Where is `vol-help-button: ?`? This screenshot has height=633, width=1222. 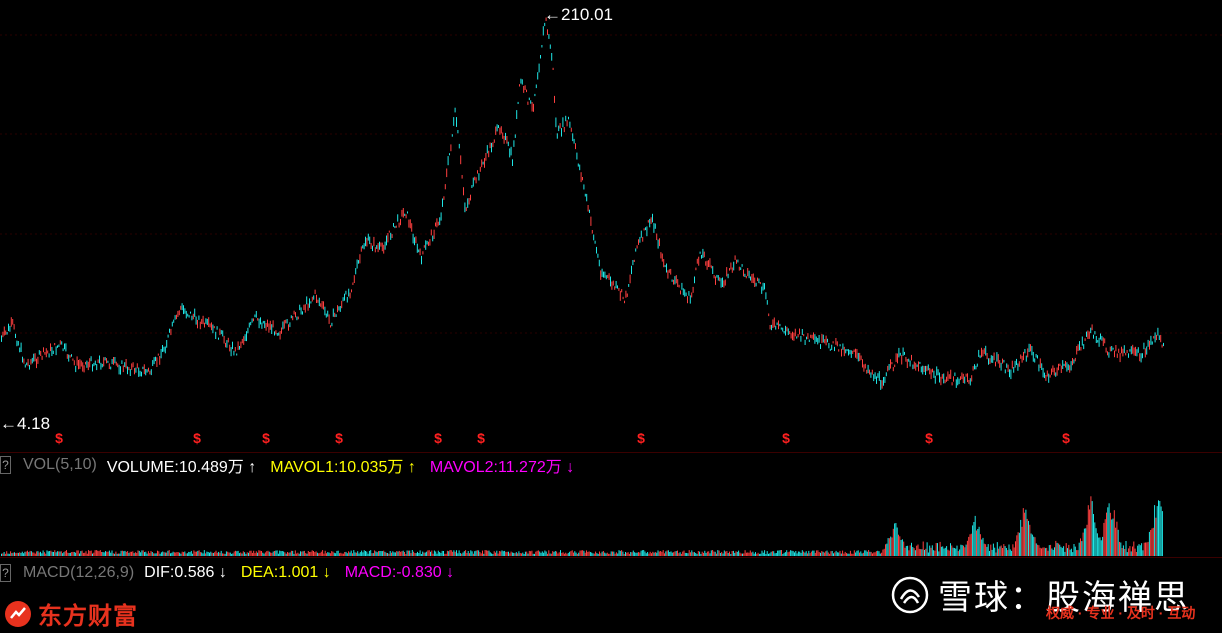 vol-help-button: ? is located at coordinates (5, 465).